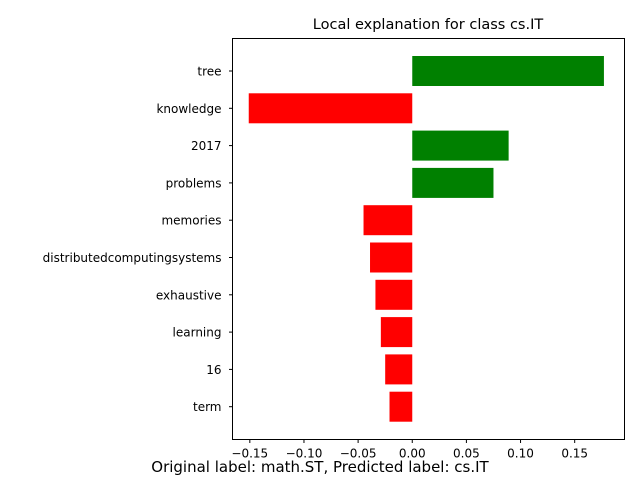 This screenshot has width=640, height=480. I want to click on y-tick-label: memories, so click(191, 221).